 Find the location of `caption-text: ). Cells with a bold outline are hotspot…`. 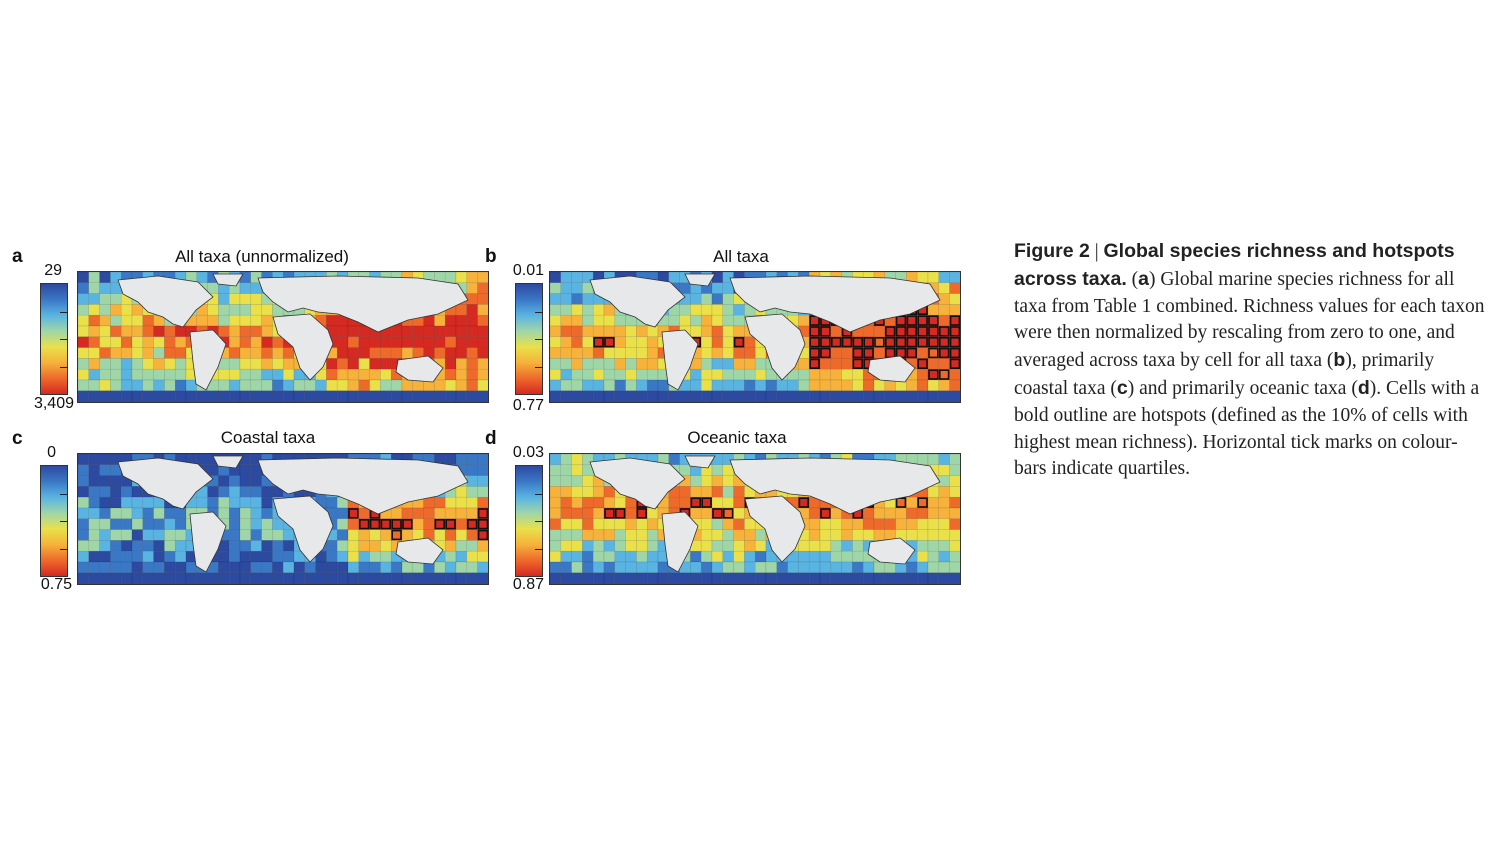

caption-text: ). Cells with a bold outline are hotspot… is located at coordinates (1247, 428).